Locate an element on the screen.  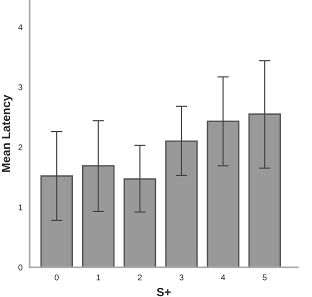
x-tick-label: 1 is located at coordinates (98, 277).